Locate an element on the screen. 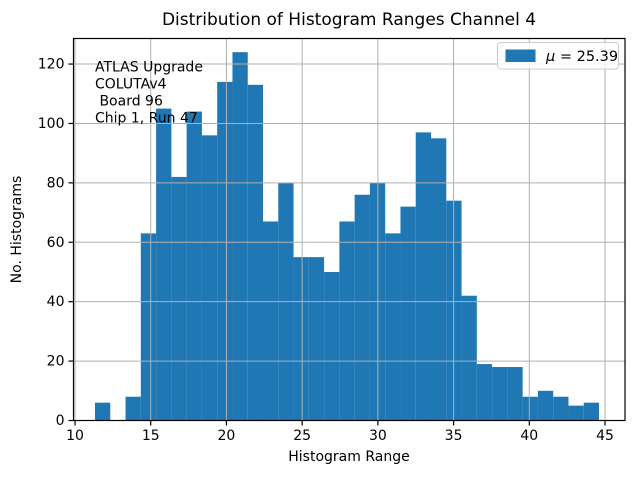 The image size is (640, 484). x-tick-label: 20 is located at coordinates (227, 436).